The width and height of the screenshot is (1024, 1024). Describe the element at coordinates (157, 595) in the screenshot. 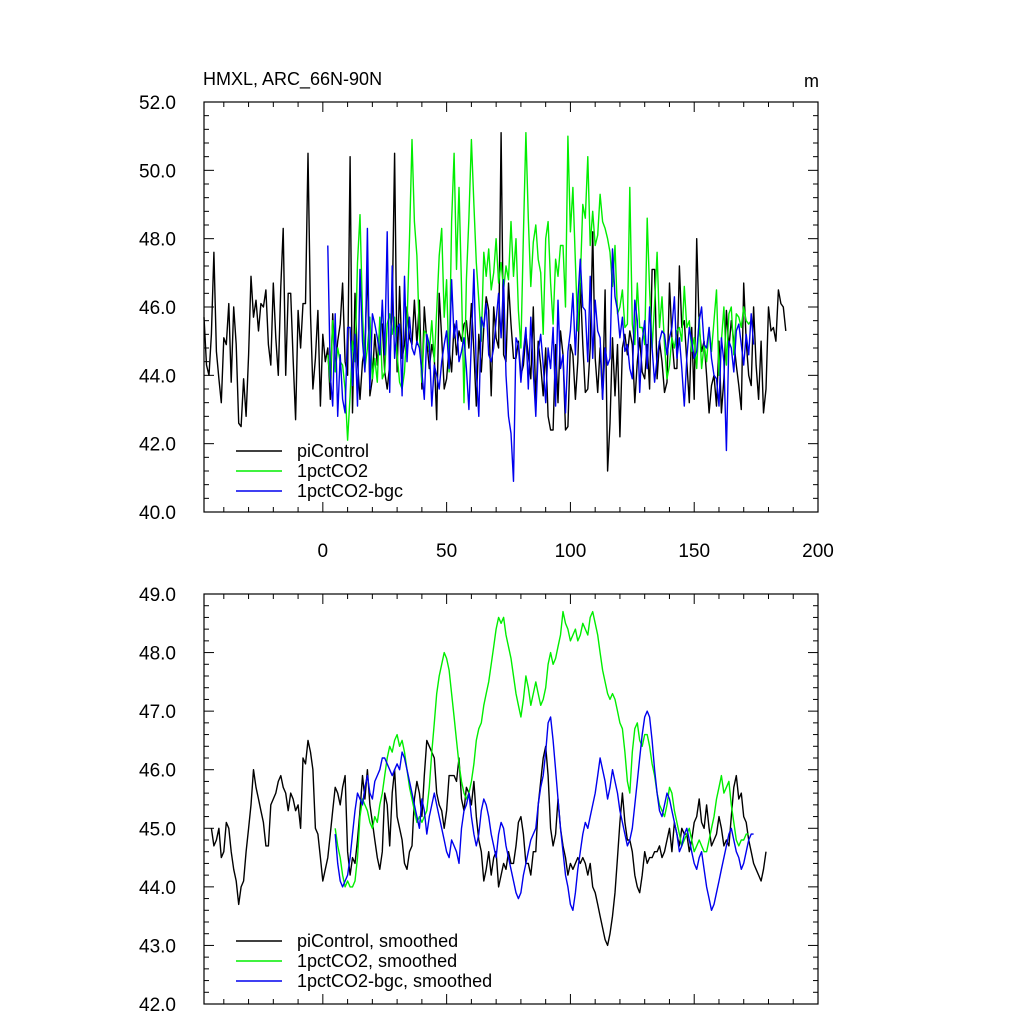

I see `y-tick-label: 49.0` at that location.